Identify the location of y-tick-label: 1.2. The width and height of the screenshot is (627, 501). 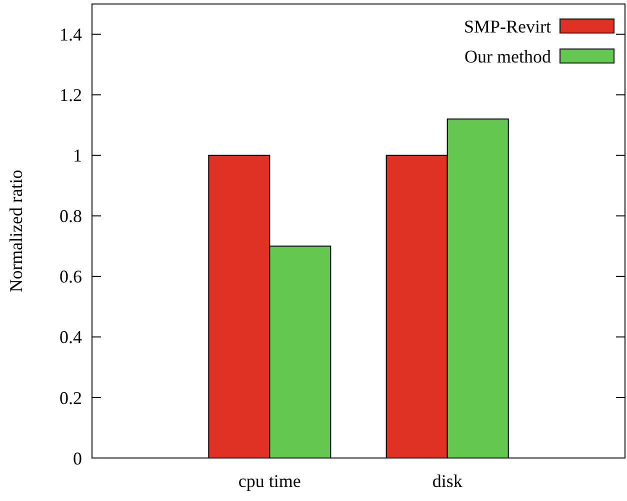
(71, 95).